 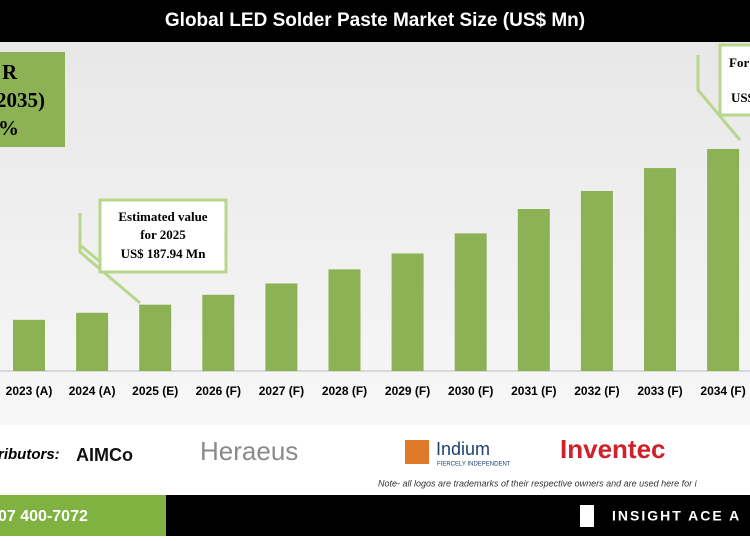 I want to click on logo: FIERCELY INDEPENDENT, so click(x=474, y=465).